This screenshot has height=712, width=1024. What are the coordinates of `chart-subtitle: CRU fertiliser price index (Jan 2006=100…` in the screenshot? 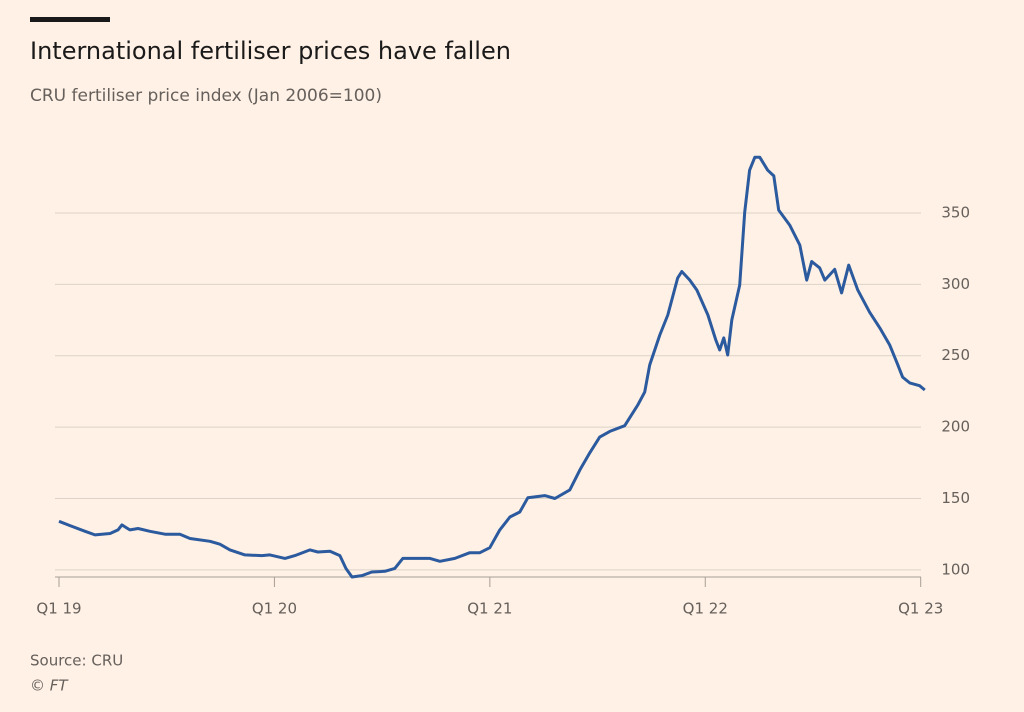 It's located at (206, 96).